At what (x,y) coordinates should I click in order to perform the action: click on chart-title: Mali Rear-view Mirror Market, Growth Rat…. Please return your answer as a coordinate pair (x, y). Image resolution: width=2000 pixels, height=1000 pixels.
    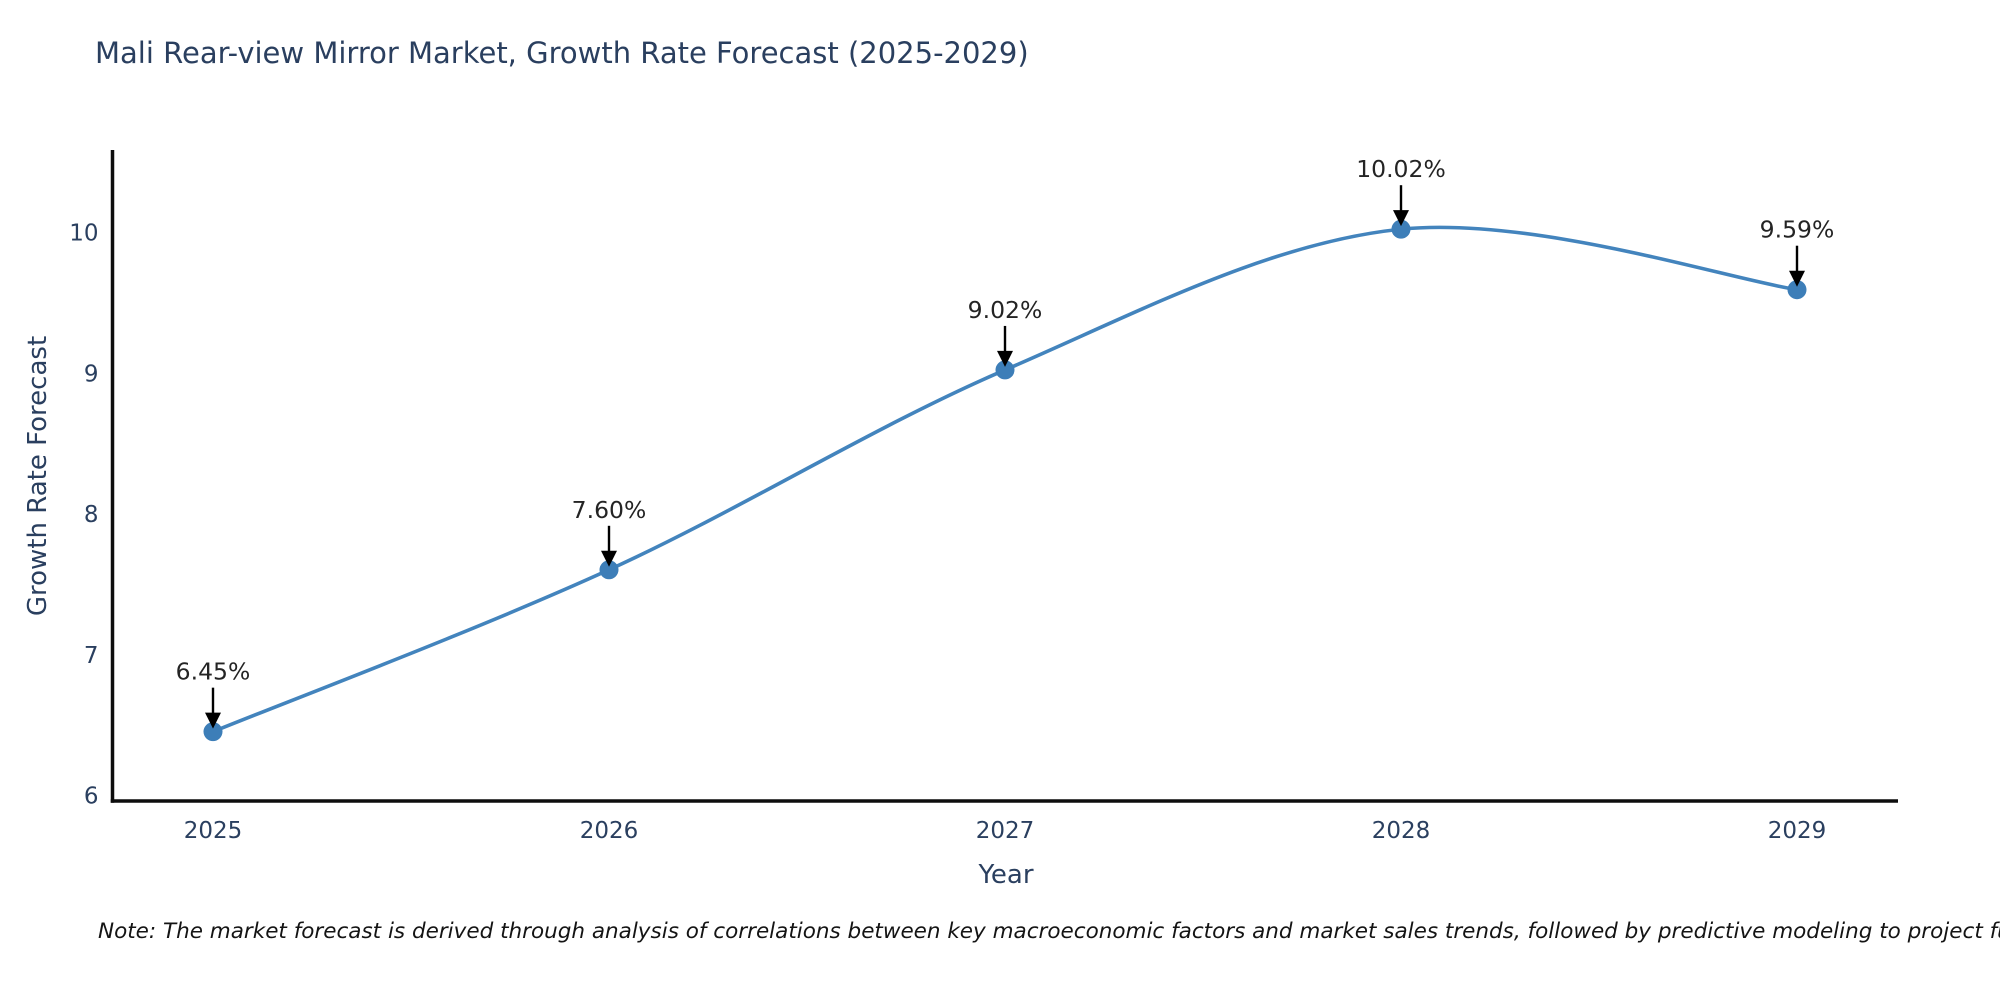
    Looking at the image, I should click on (562, 53).